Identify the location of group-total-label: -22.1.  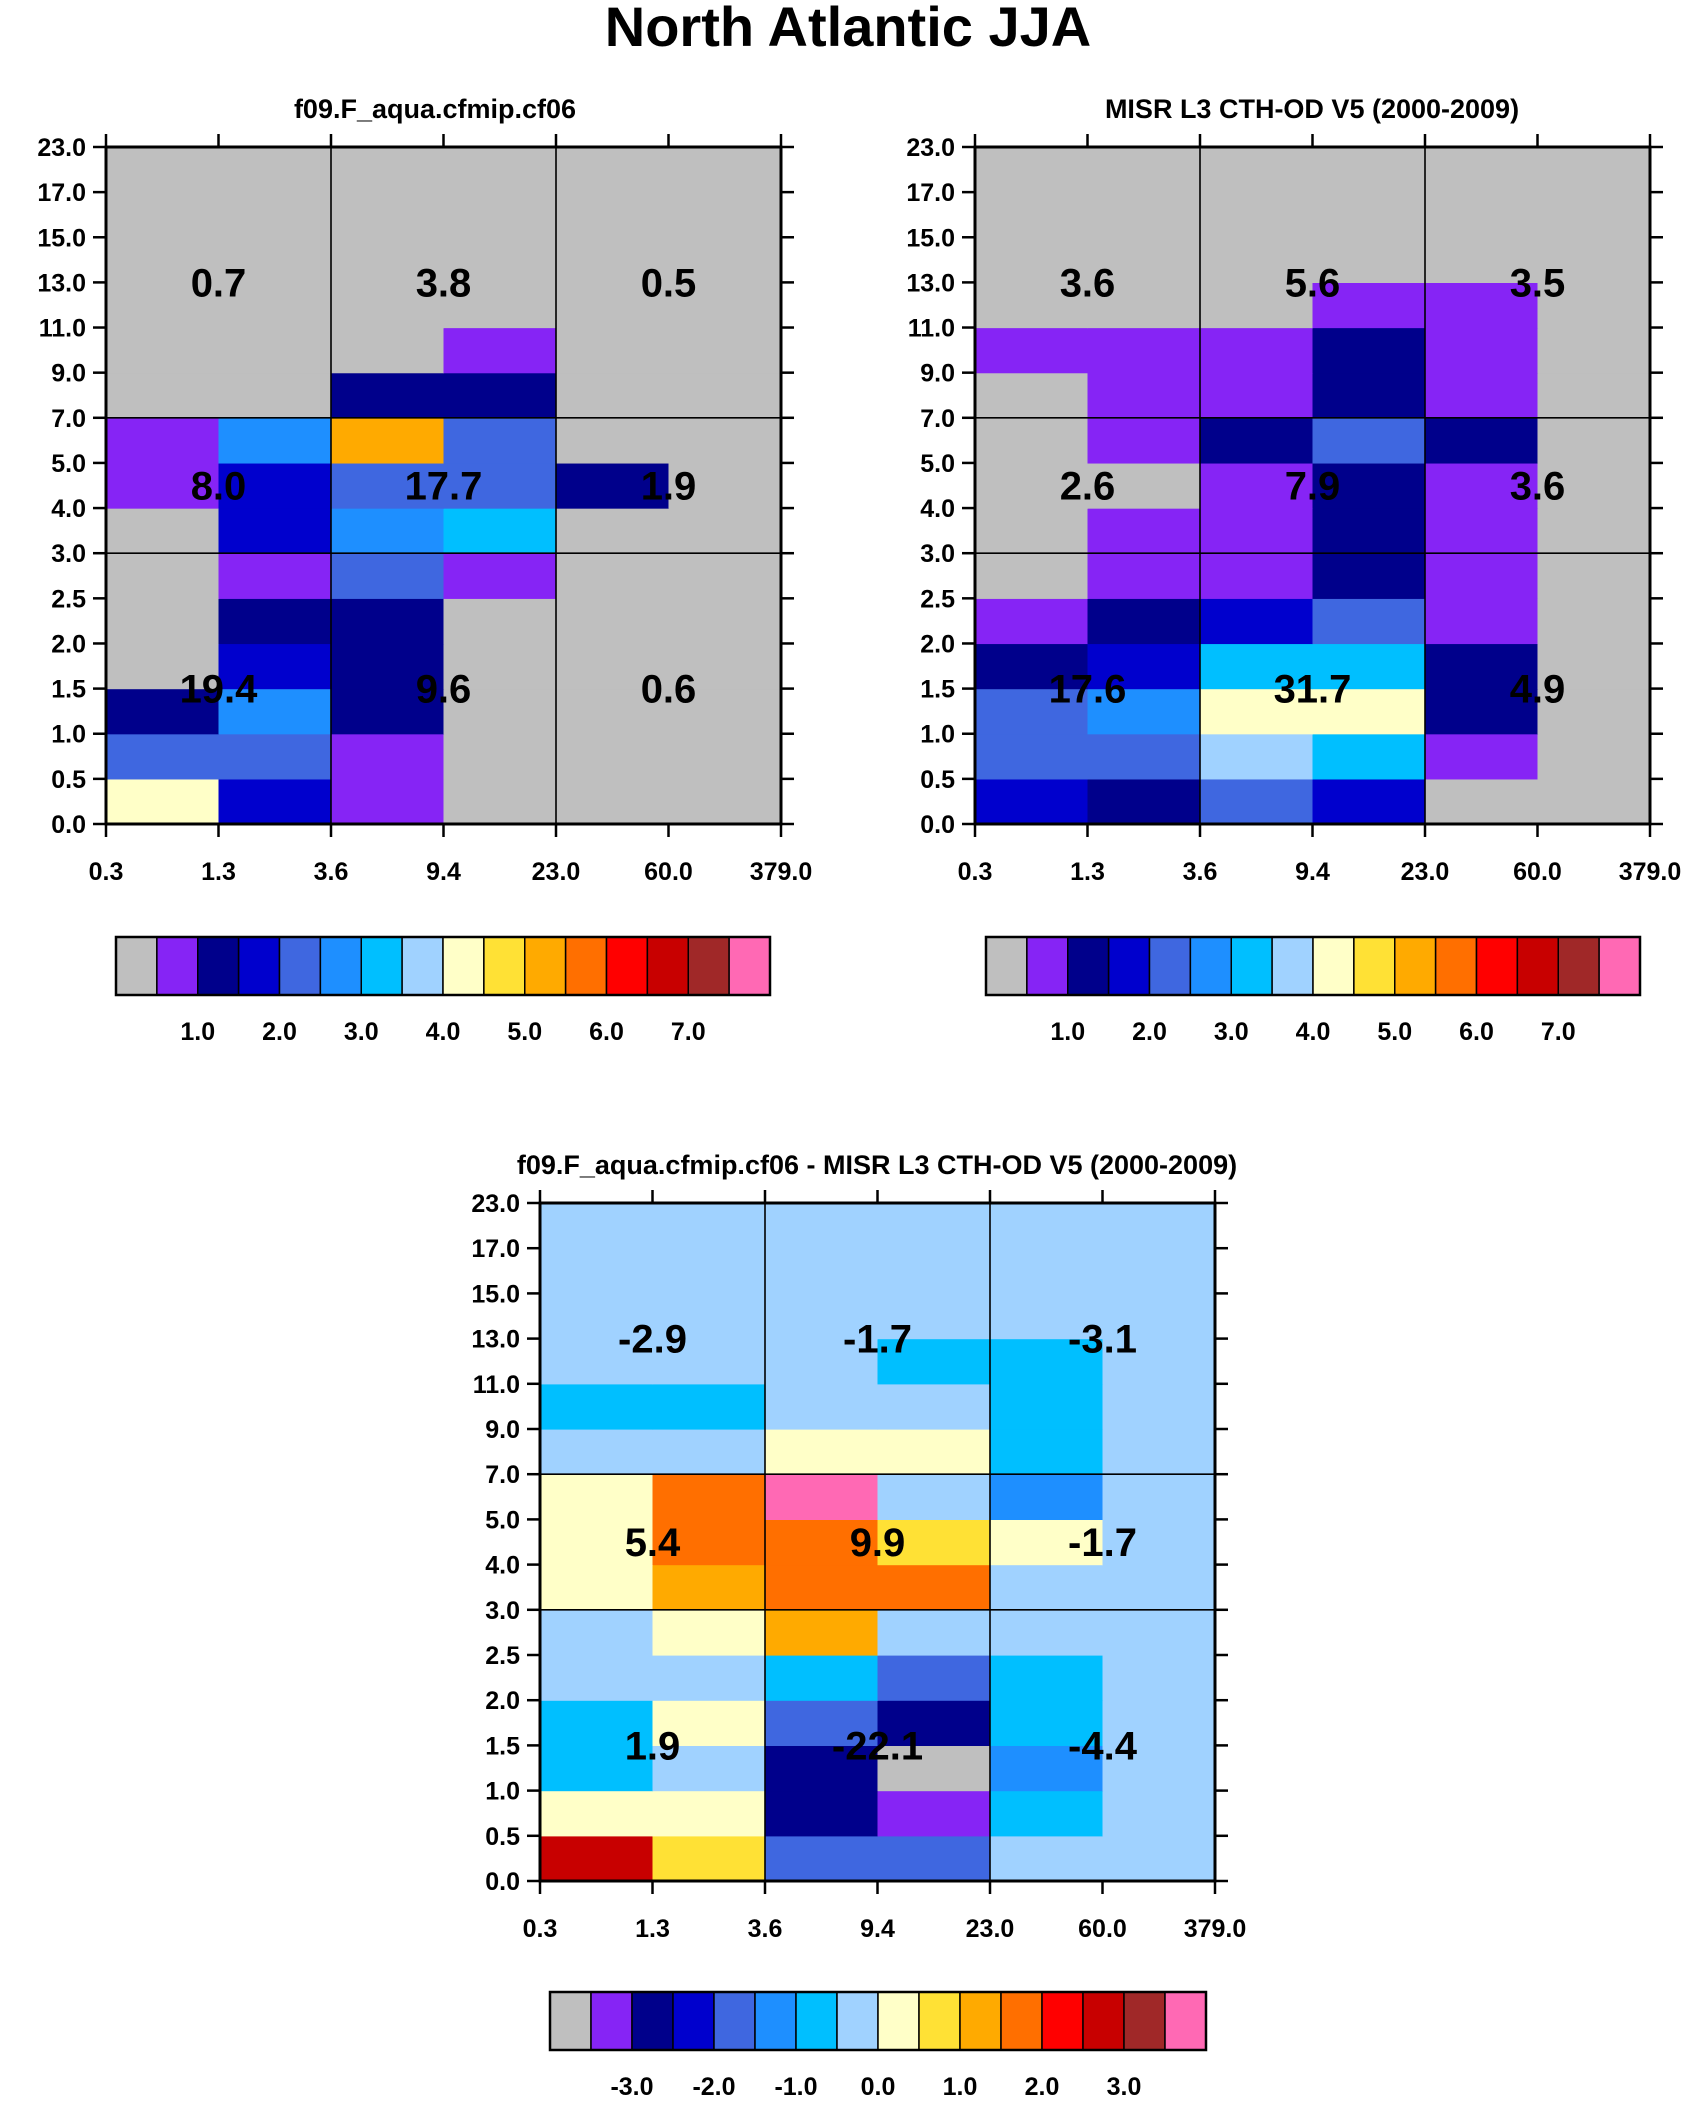
(877, 1746).